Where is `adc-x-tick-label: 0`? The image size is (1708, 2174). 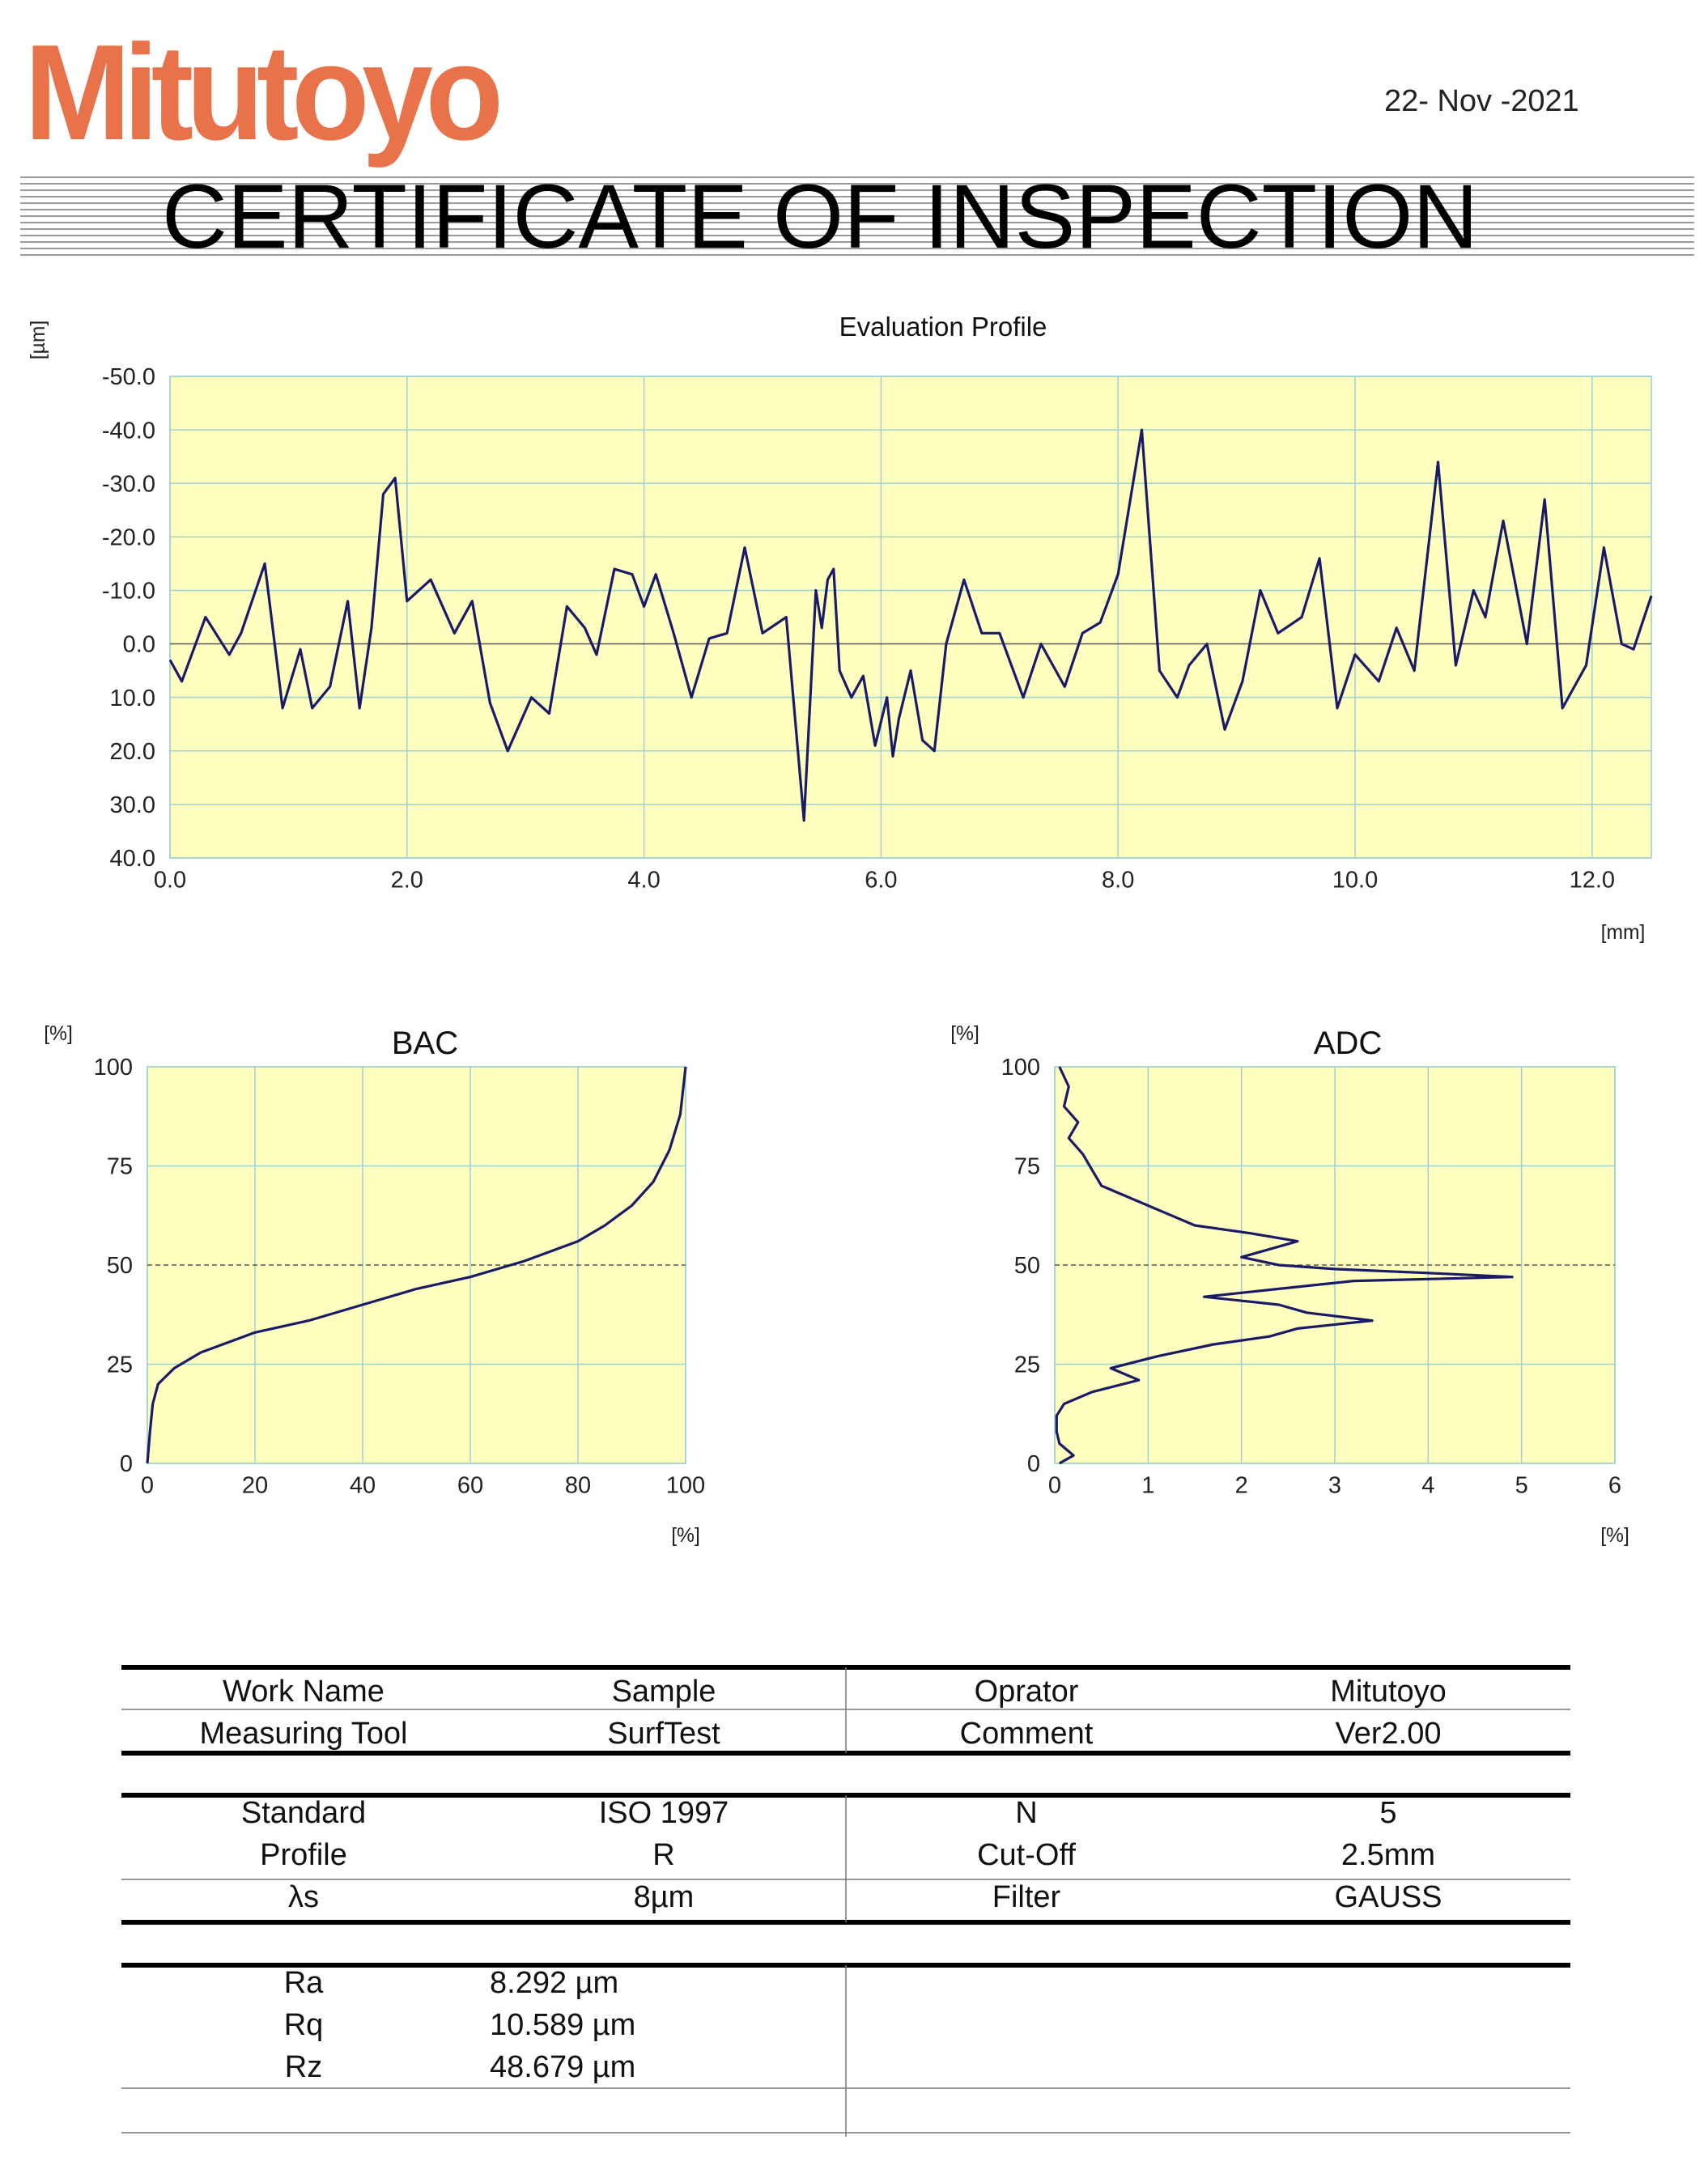
adc-x-tick-label: 0 is located at coordinates (1054, 1485).